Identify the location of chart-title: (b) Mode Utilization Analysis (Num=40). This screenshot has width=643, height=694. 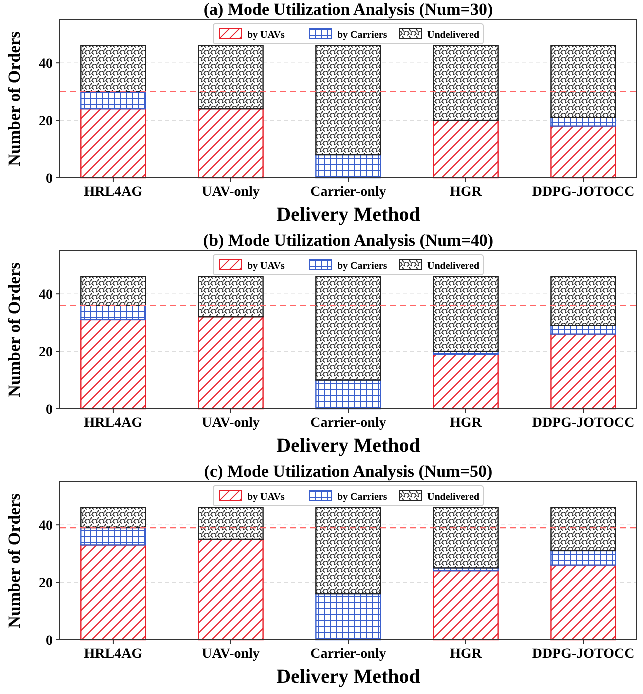
(348, 240).